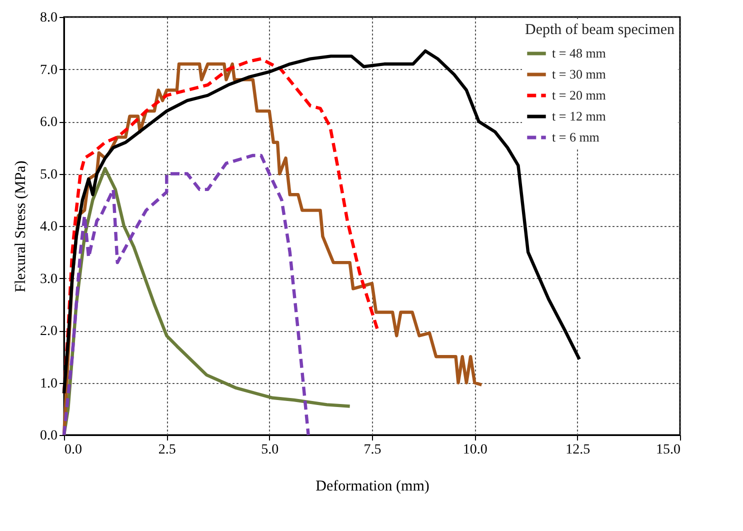  What do you see at coordinates (49, 174) in the screenshot?
I see `y-tick-label: 5.0` at bounding box center [49, 174].